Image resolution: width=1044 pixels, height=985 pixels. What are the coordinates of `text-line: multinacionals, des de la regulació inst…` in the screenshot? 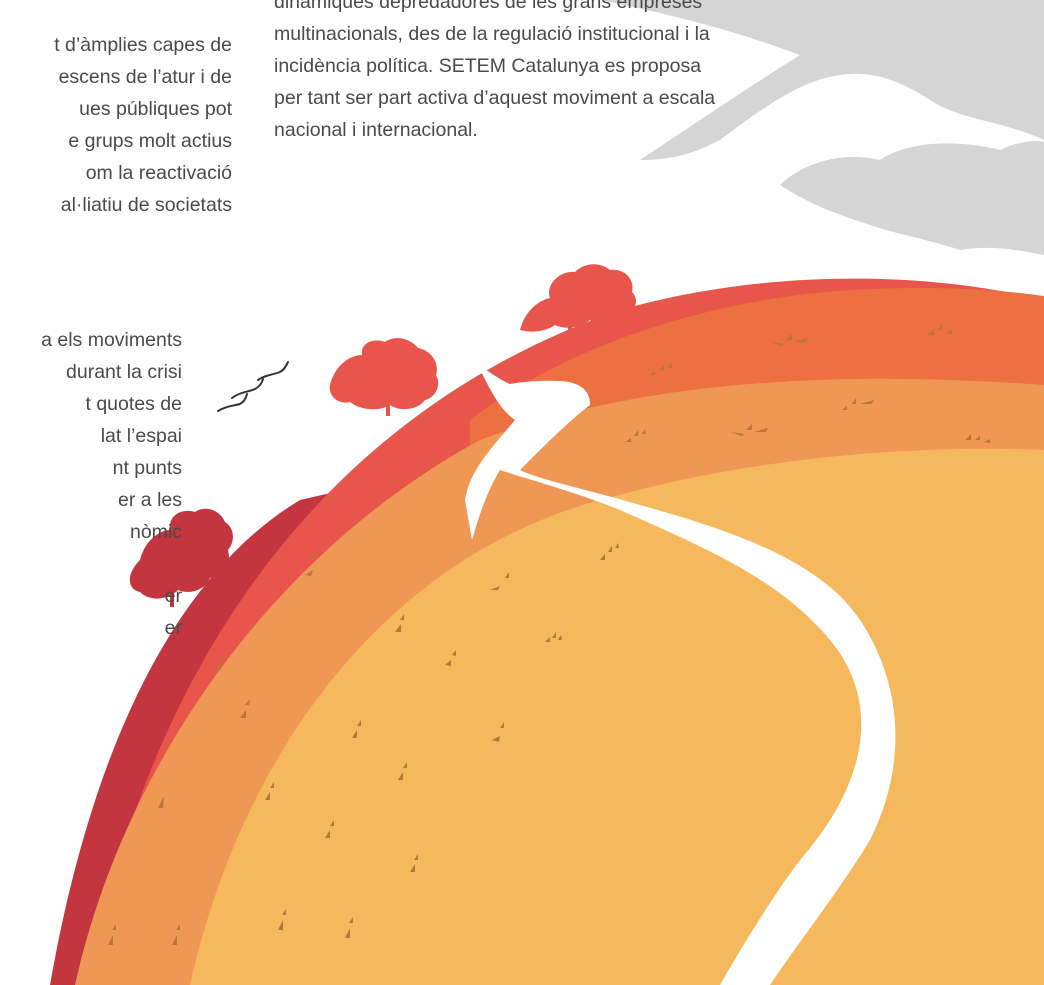 It's located at (492, 34).